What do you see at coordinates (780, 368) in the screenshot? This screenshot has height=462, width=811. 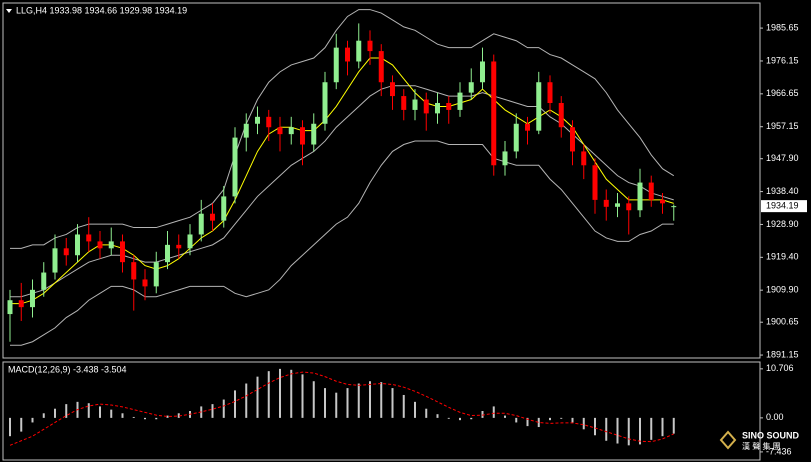 I see `y-tick-label: 10.706` at bounding box center [780, 368].